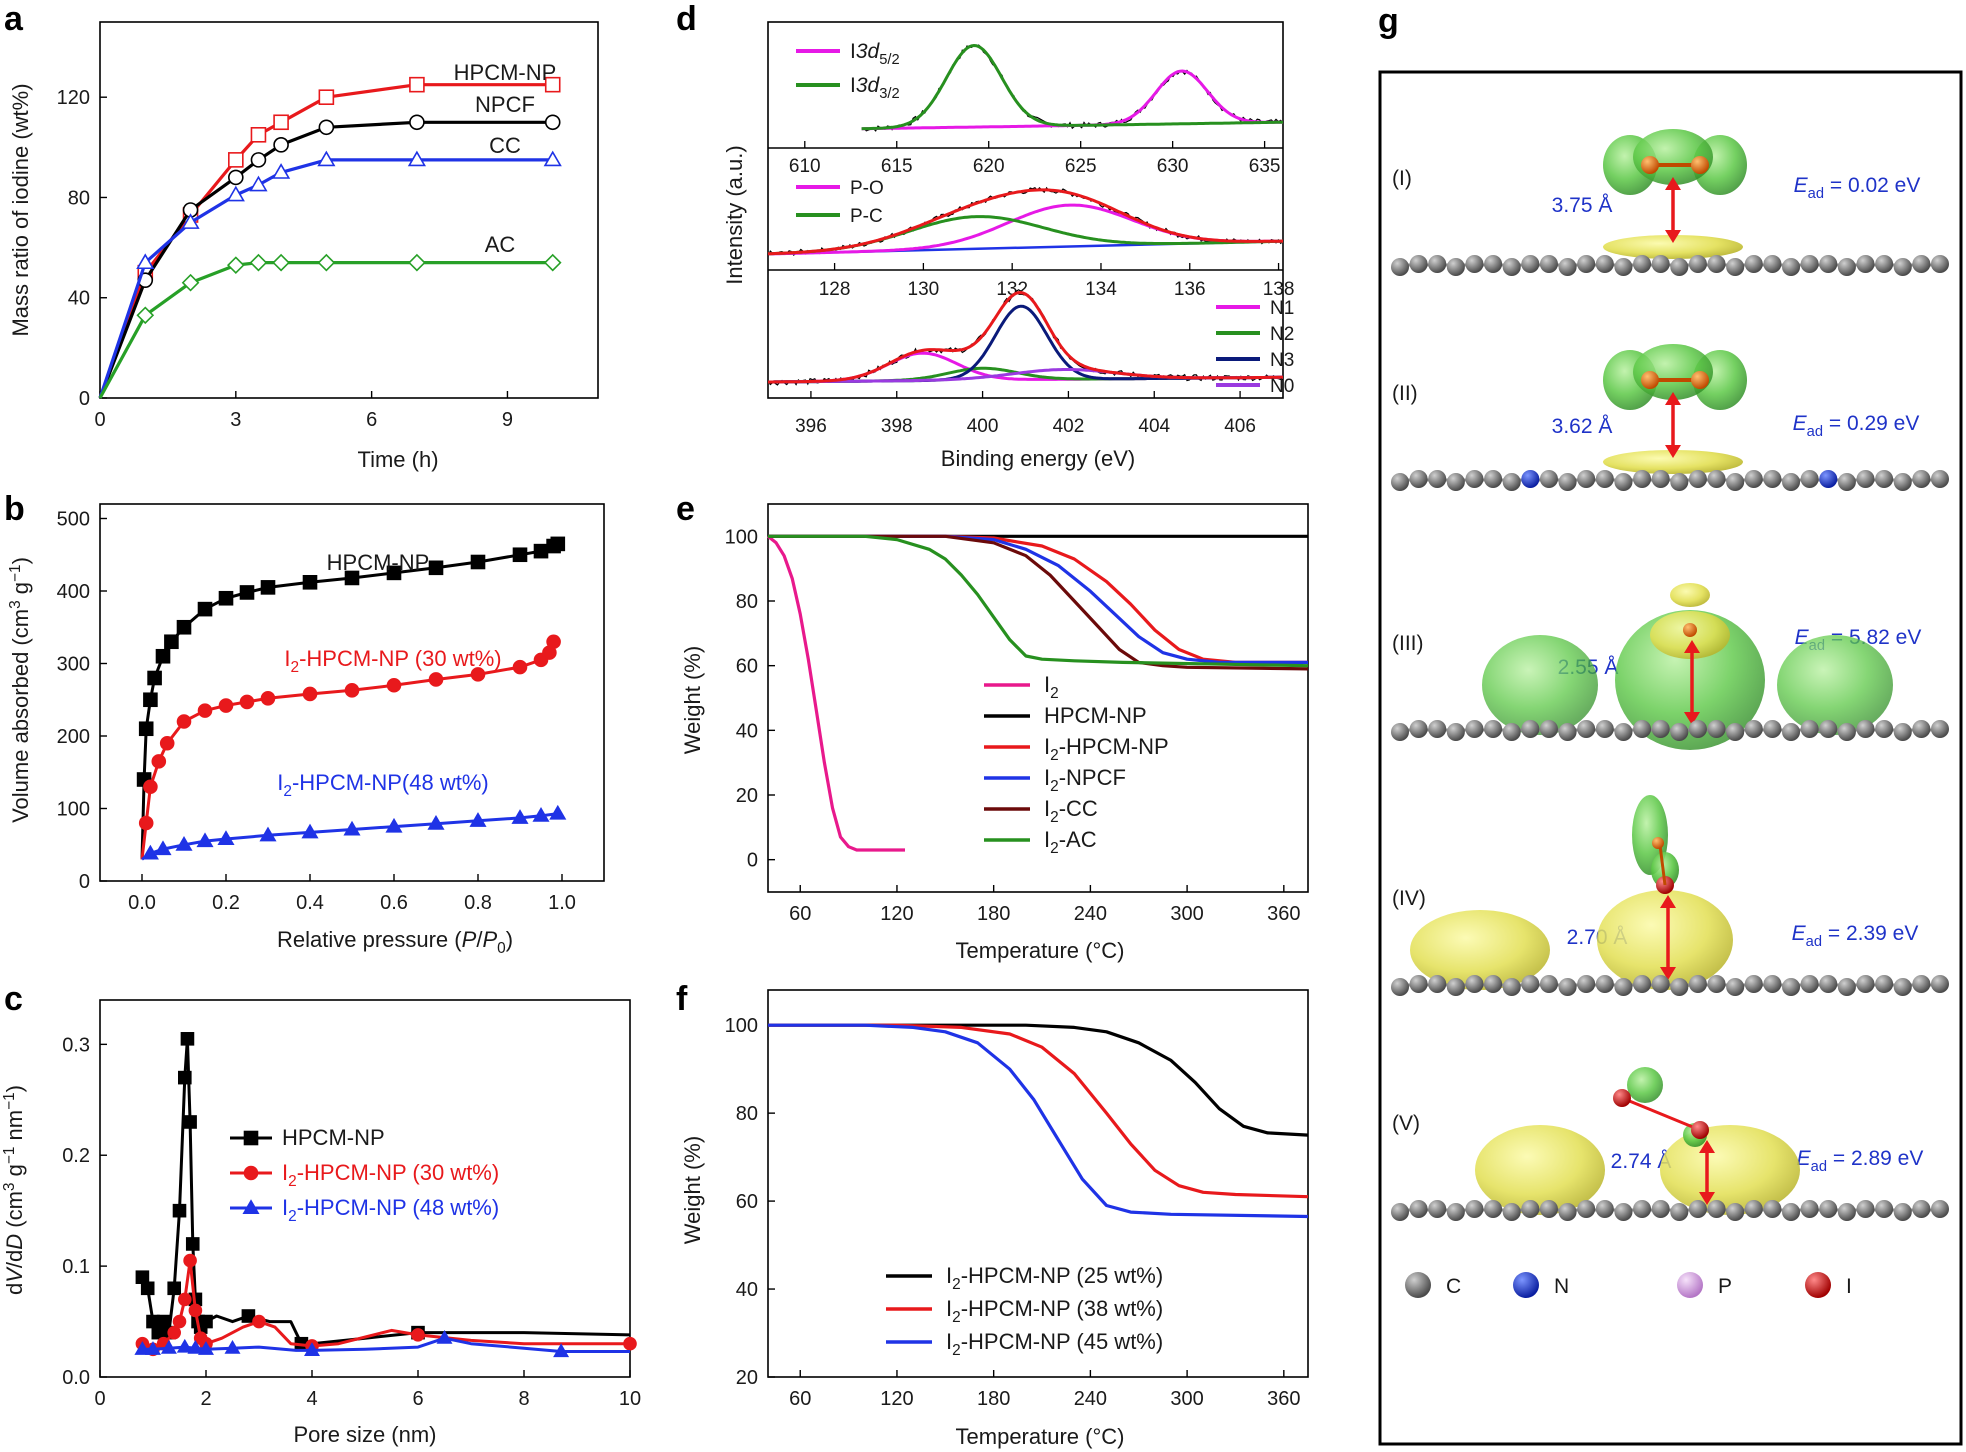 This screenshot has height=1452, width=1966. I want to click on legend-label: I2-HPCM-NP (48 wt%), so click(390, 1210).